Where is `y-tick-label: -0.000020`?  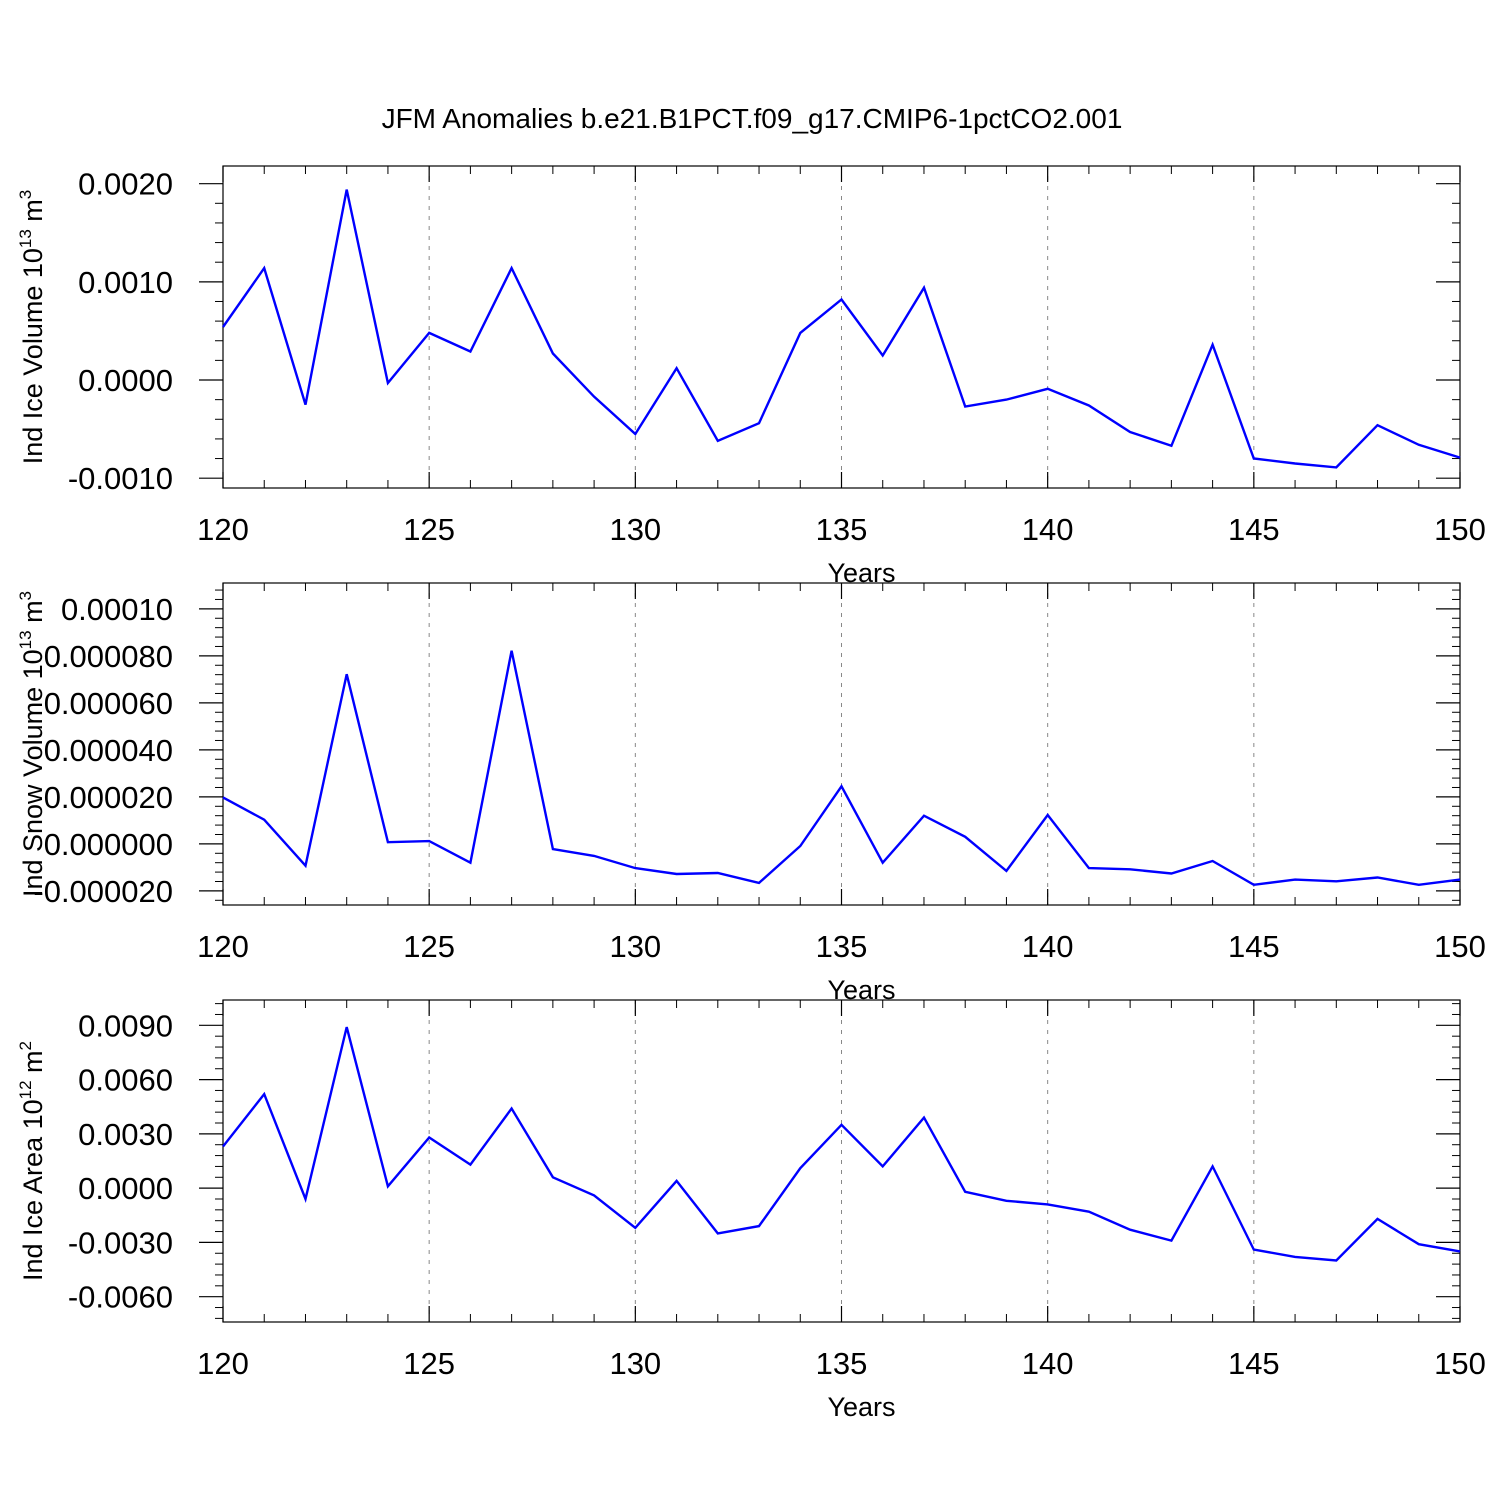 y-tick-label: -0.000020 is located at coordinates (103, 891).